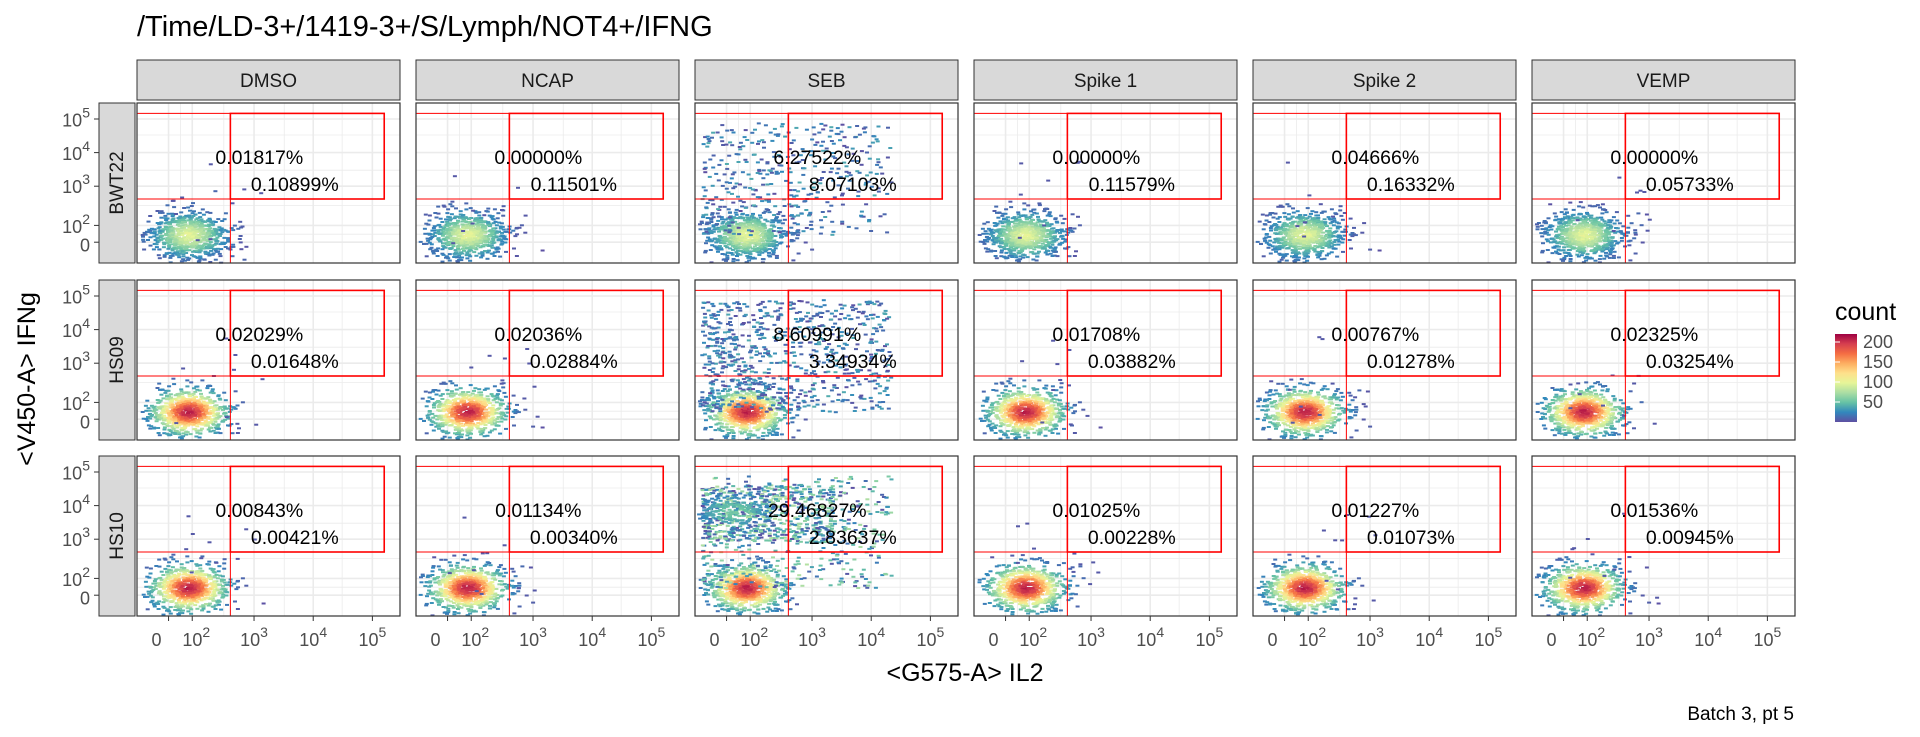 The height and width of the screenshot is (737, 1920). Describe the element at coordinates (295, 185) in the screenshot. I see `gate-percentage-upper-right: 0.10899%` at that location.